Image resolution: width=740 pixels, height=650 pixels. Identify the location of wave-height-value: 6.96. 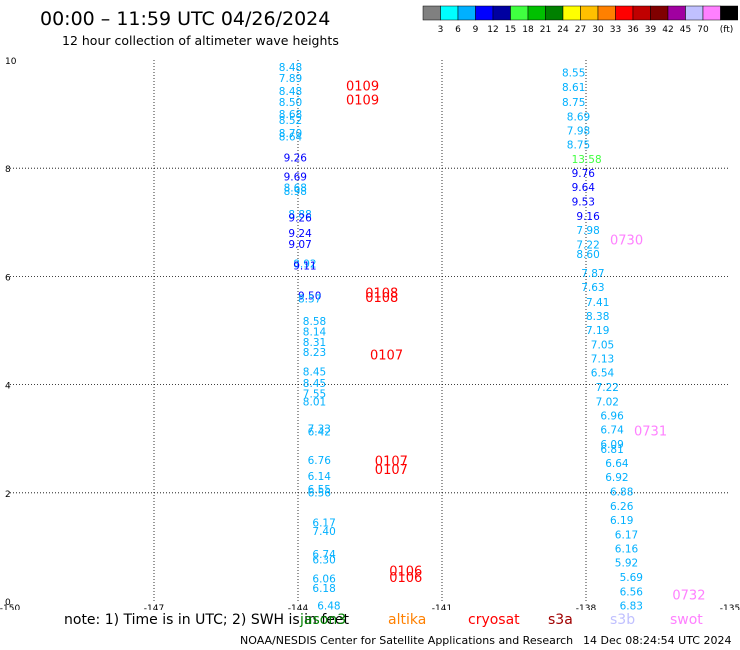
(612, 416).